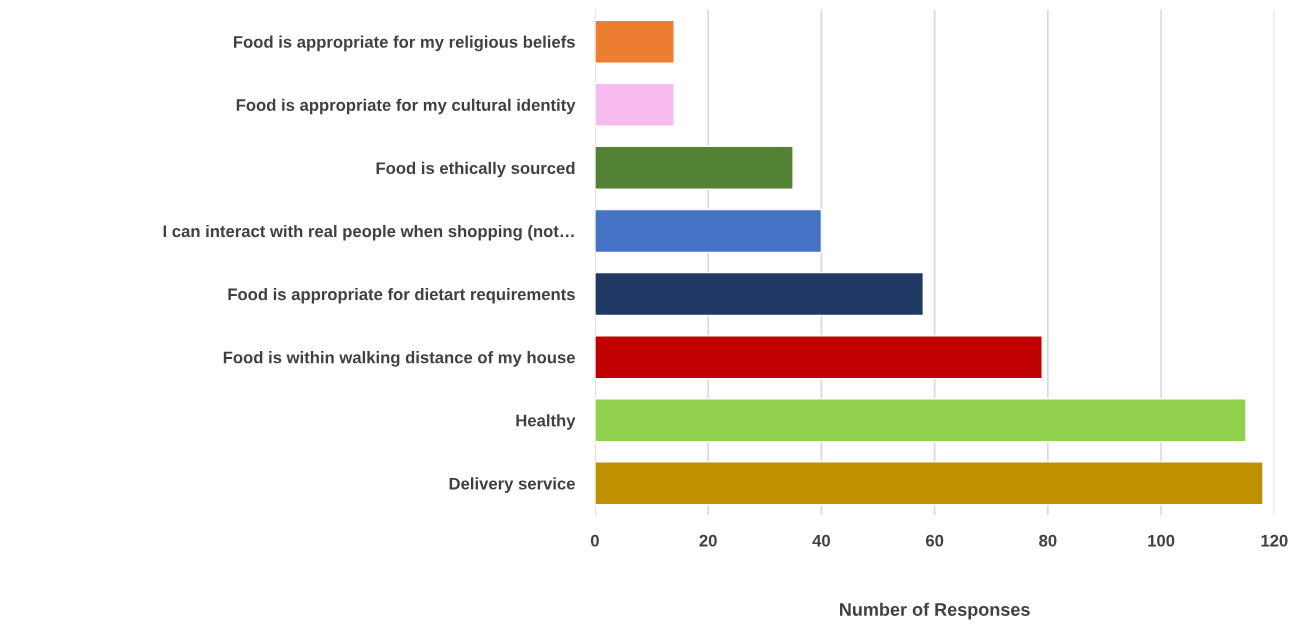 This screenshot has height=631, width=1299. What do you see at coordinates (512, 485) in the screenshot?
I see `y-tick-label: Delivery service` at bounding box center [512, 485].